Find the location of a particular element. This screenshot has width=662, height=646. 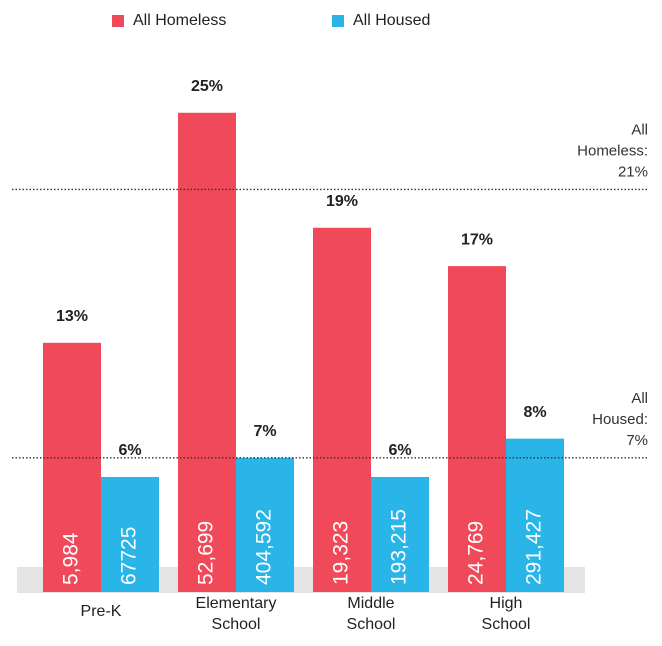

reference-label: All Housed: is located at coordinates (620, 409).